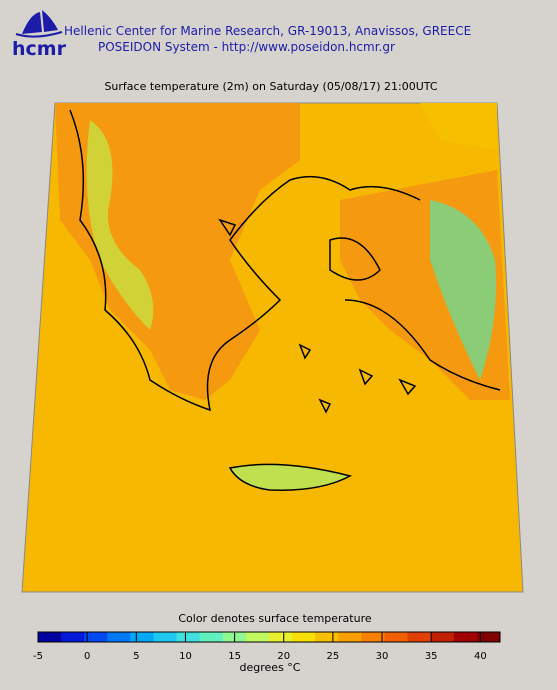  I want to click on colorbar-tick-label: 15, so click(234, 656).